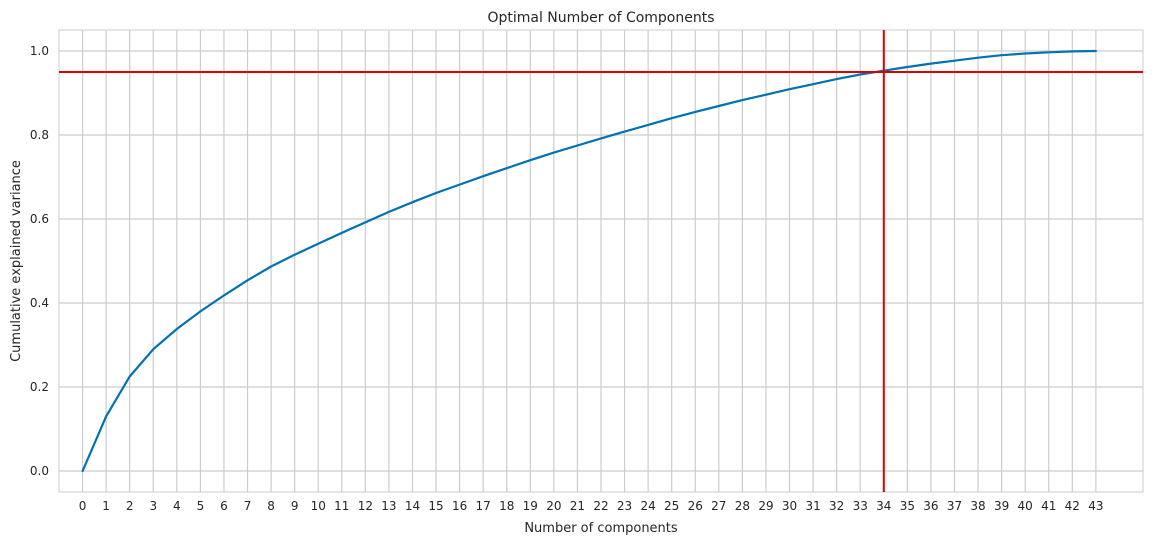 This screenshot has height=549, width=1153. What do you see at coordinates (883, 506) in the screenshot?
I see `x-tick-label: 34` at bounding box center [883, 506].